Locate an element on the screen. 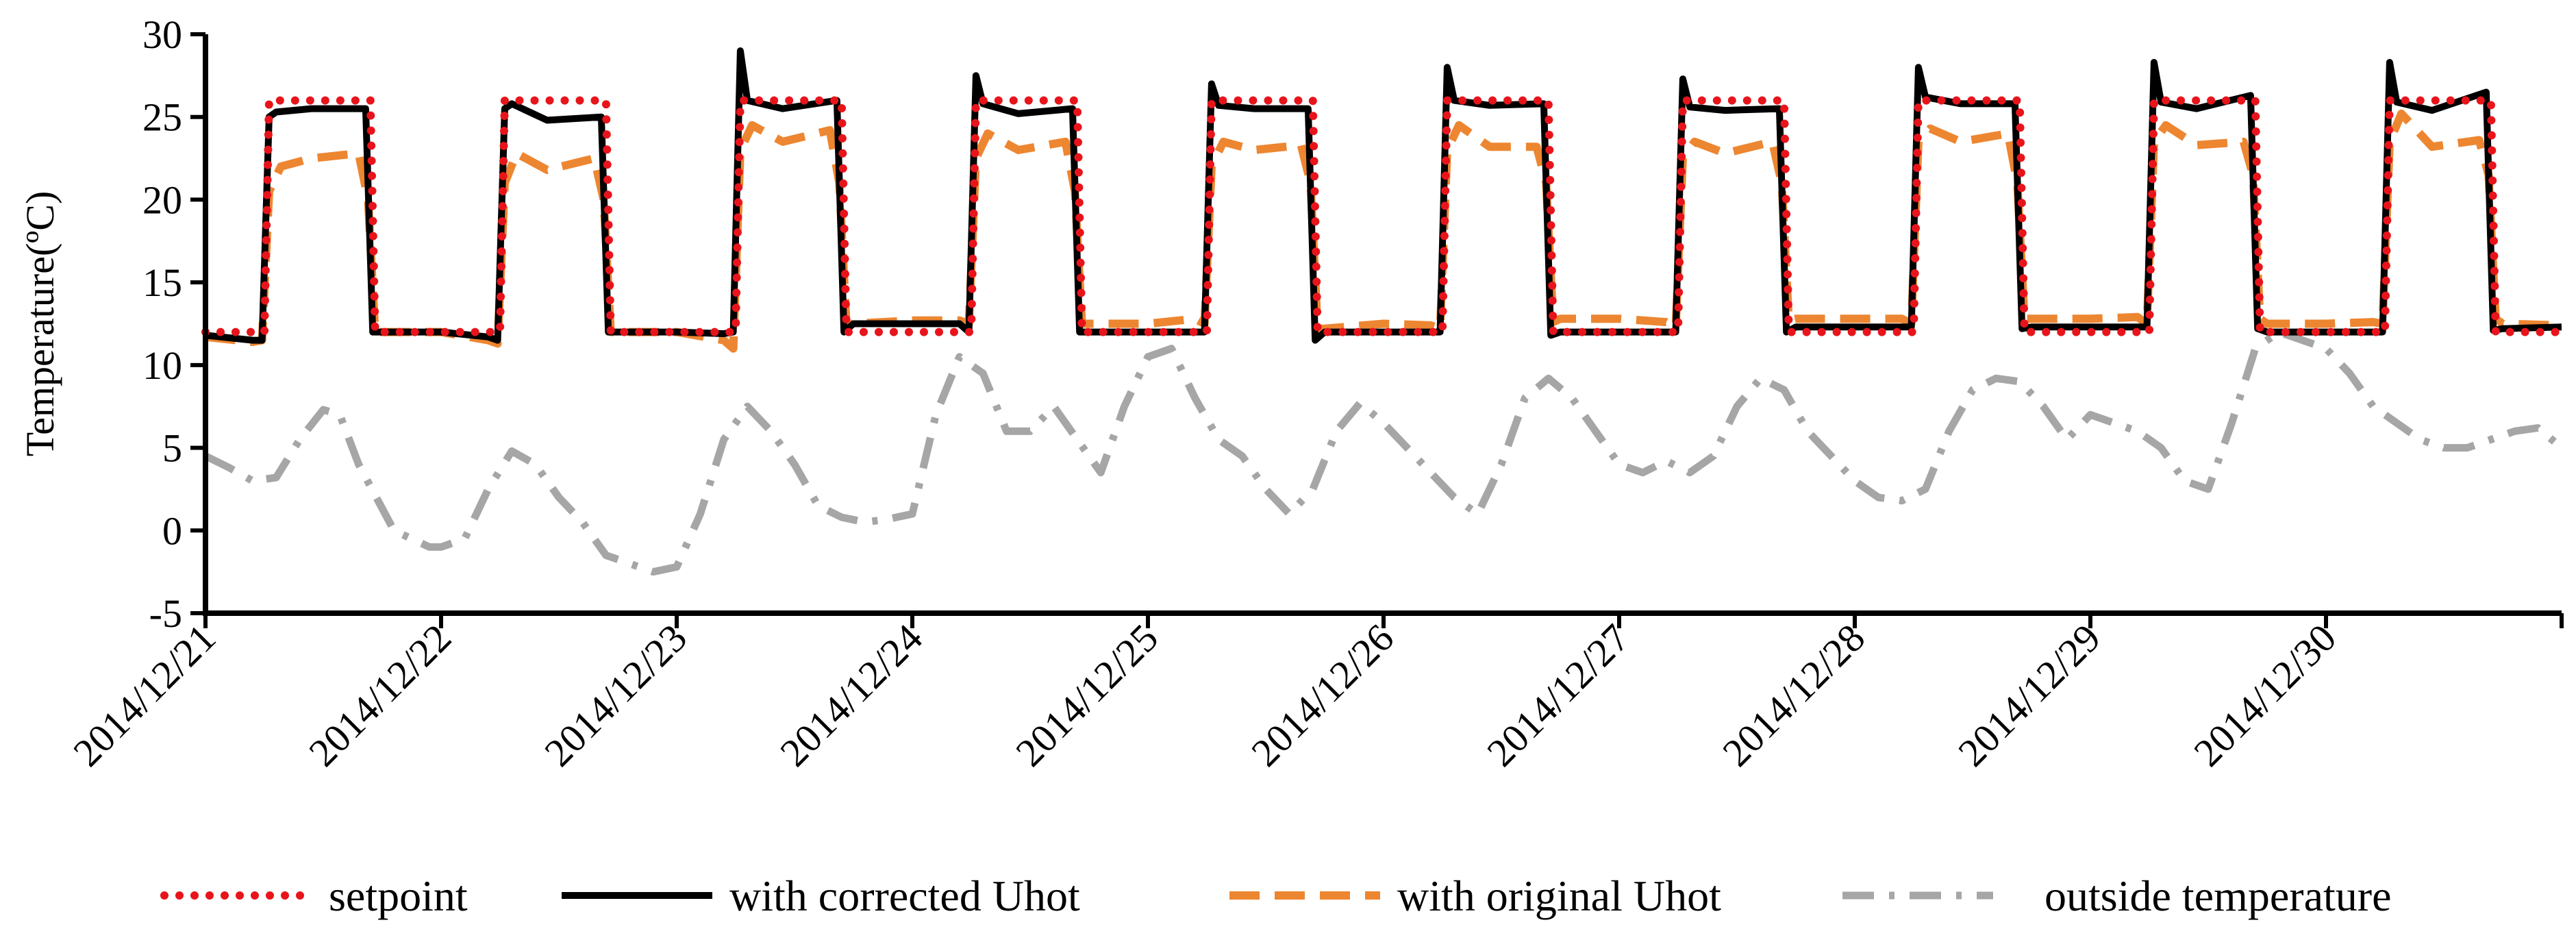  y-tick-label: 20 is located at coordinates (162, 200).